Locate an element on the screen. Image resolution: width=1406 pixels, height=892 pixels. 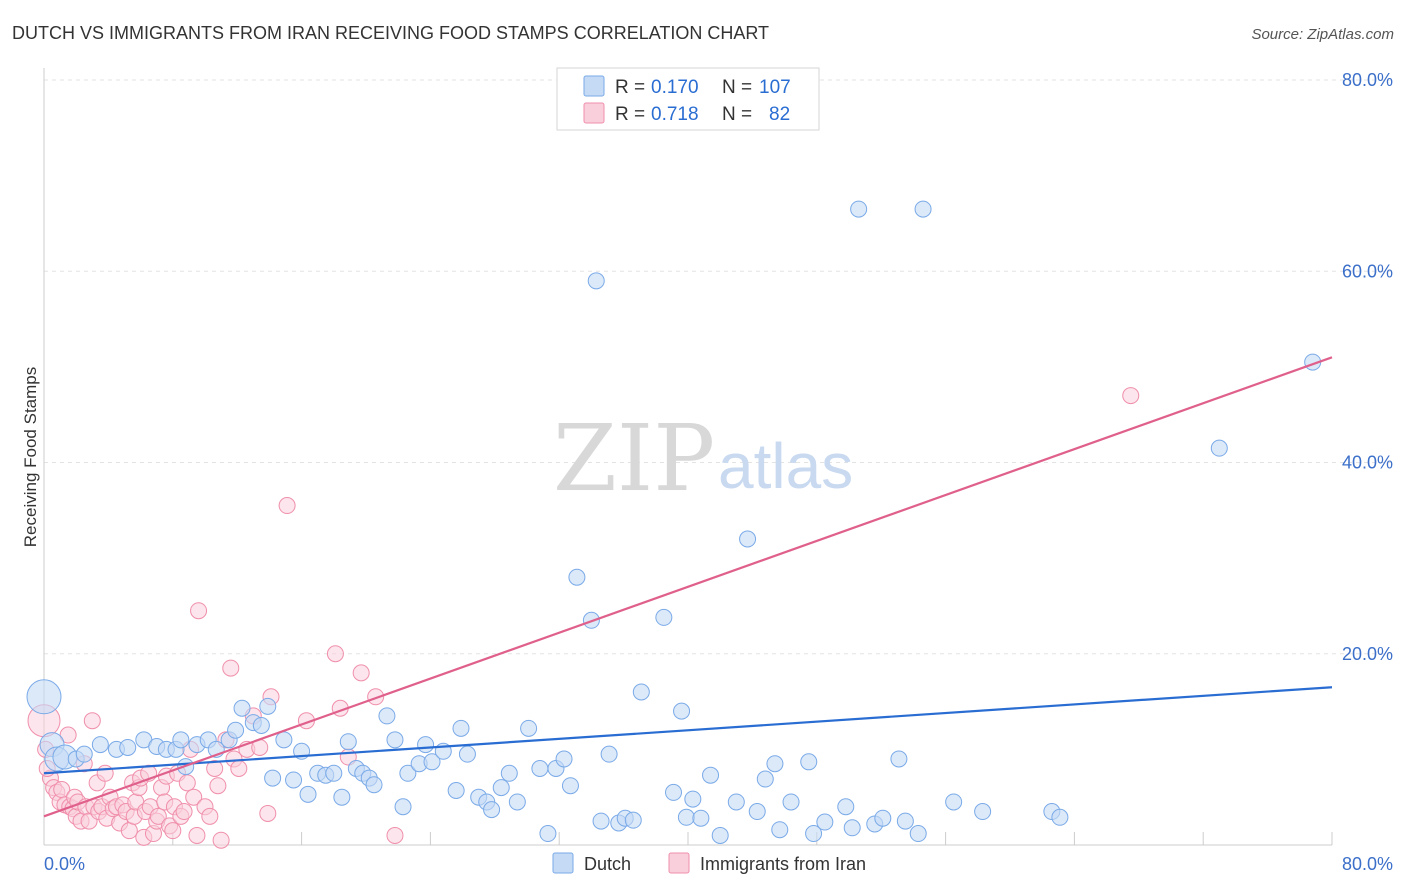
legend-n-value: 82 is located at coordinates (779, 114).